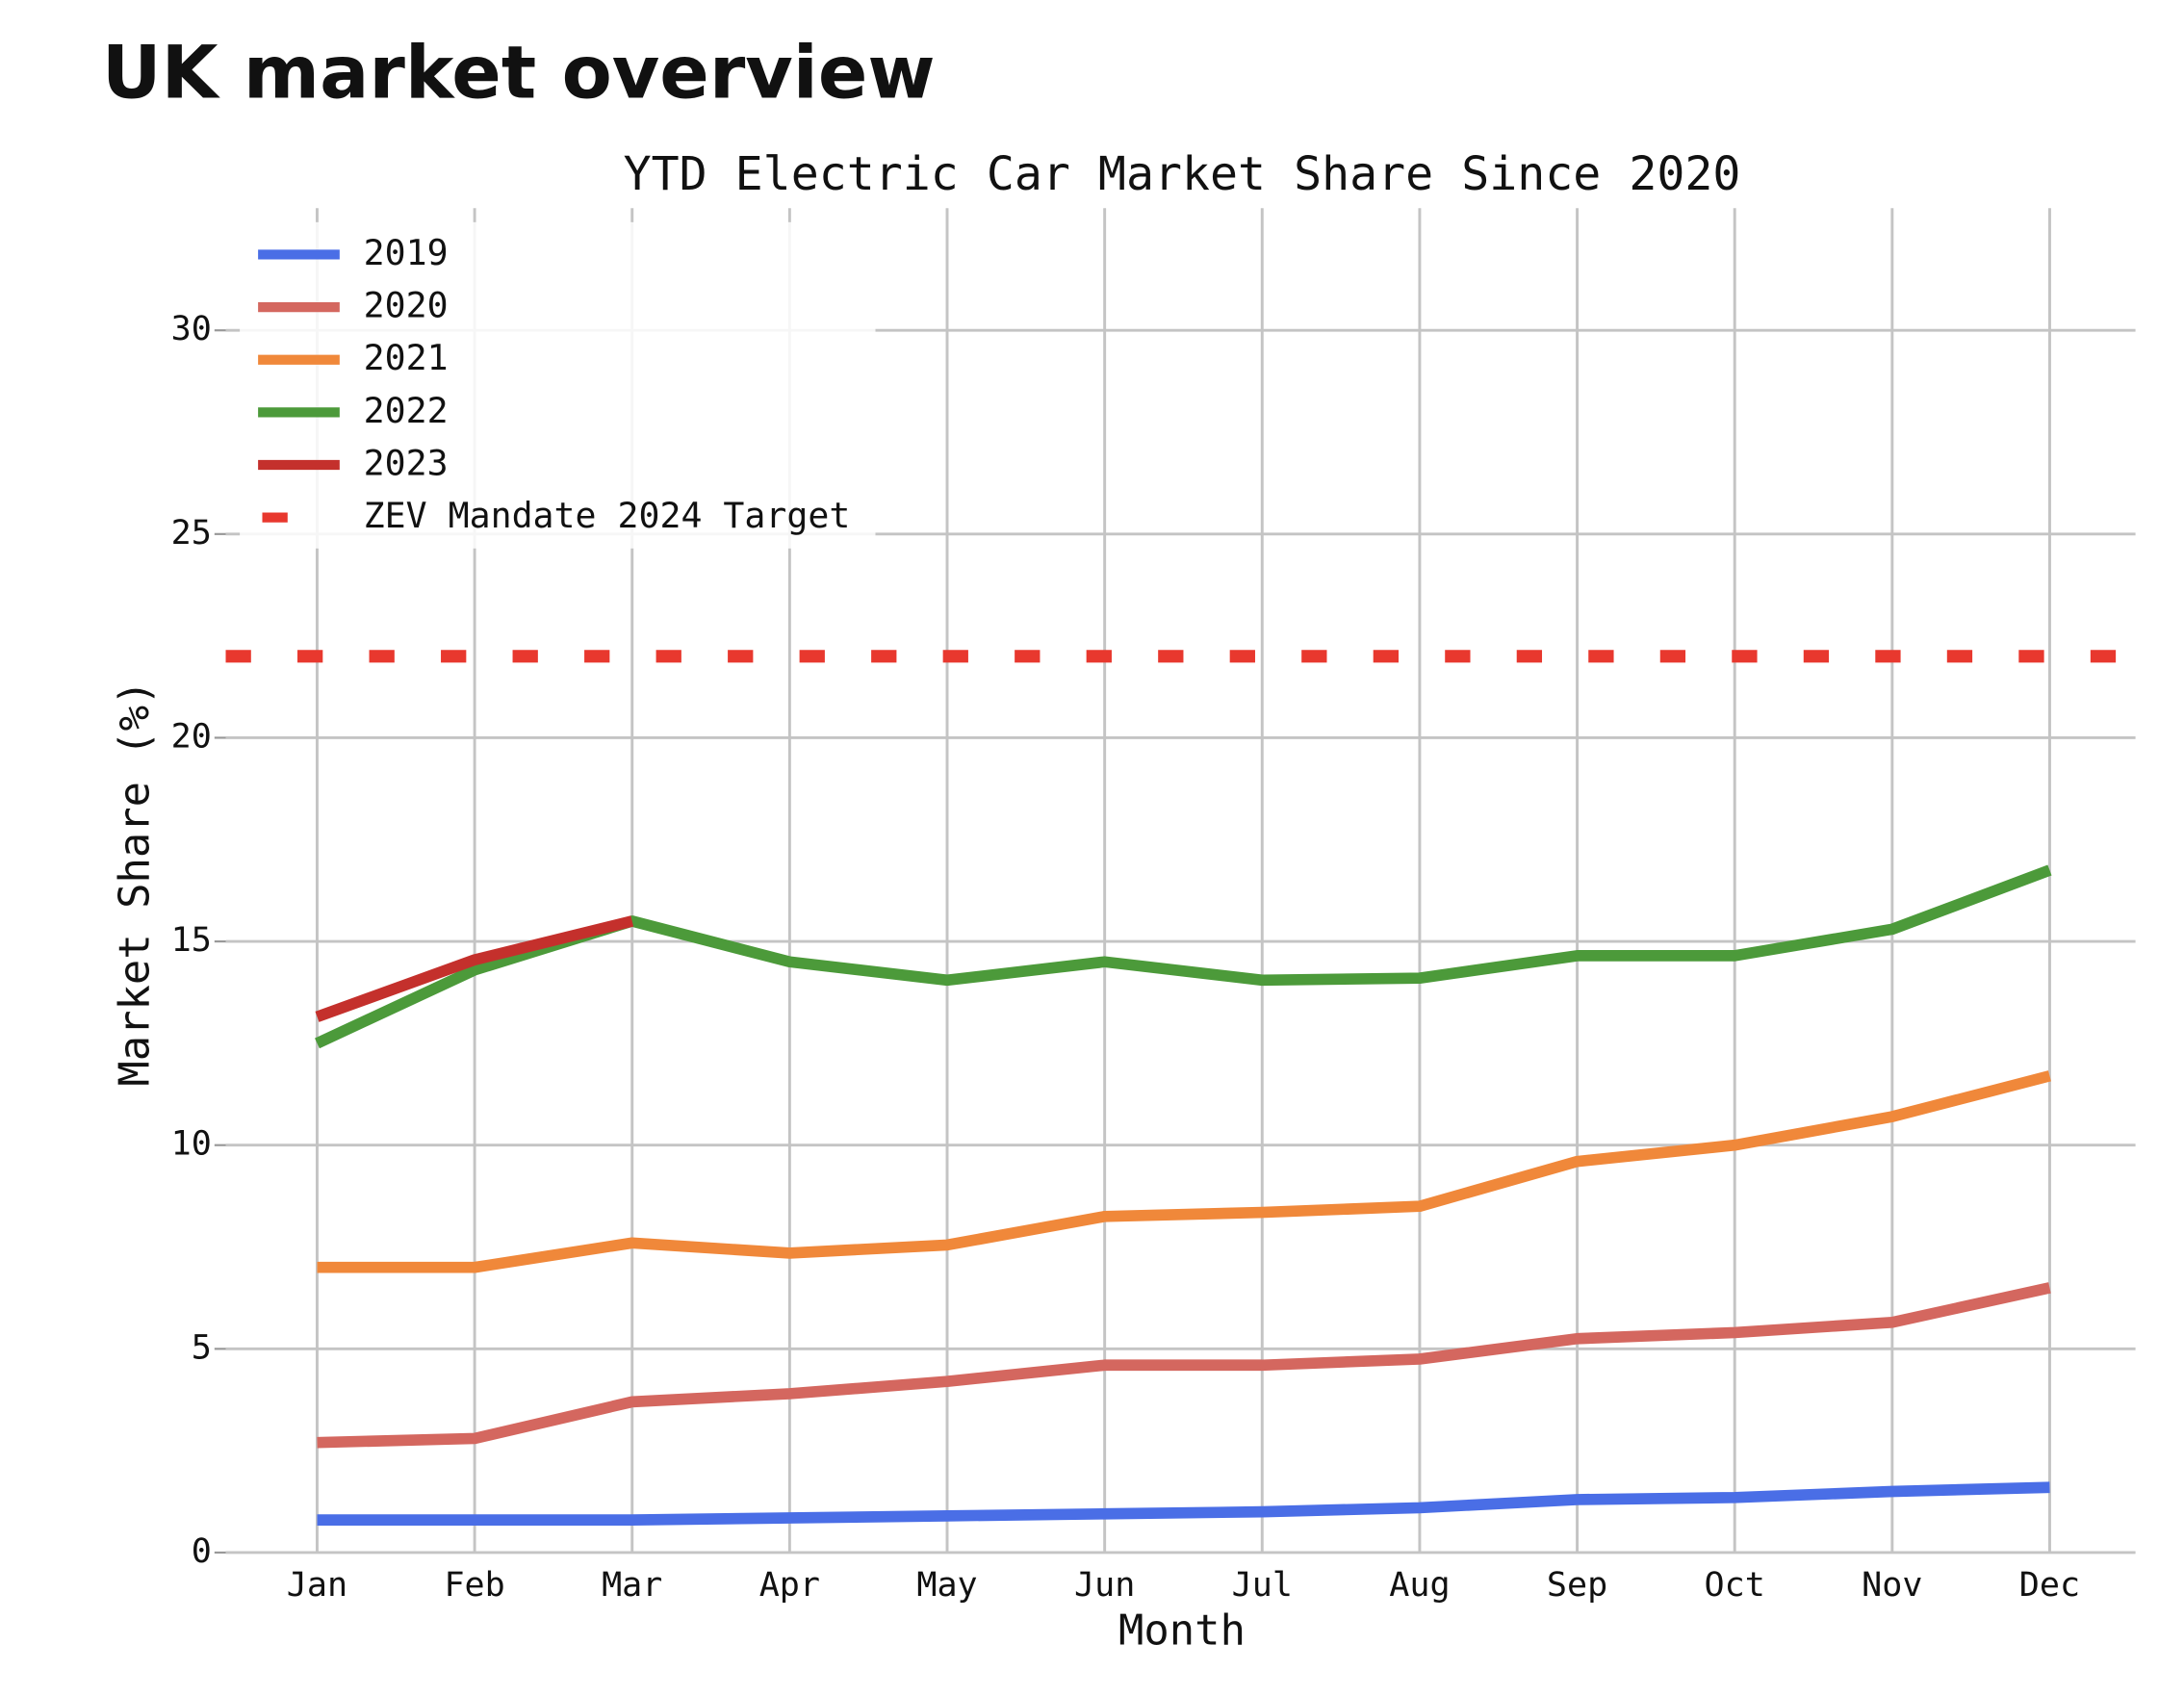  I want to click on y-tick-label: 20, so click(192, 736).